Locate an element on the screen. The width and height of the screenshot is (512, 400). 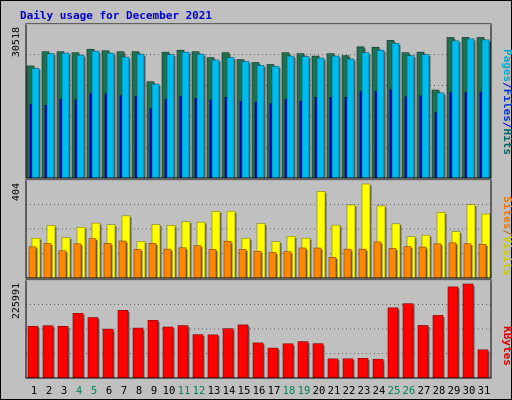
chart-title: Daily usage for December 2021 is located at coordinates (116, 15).